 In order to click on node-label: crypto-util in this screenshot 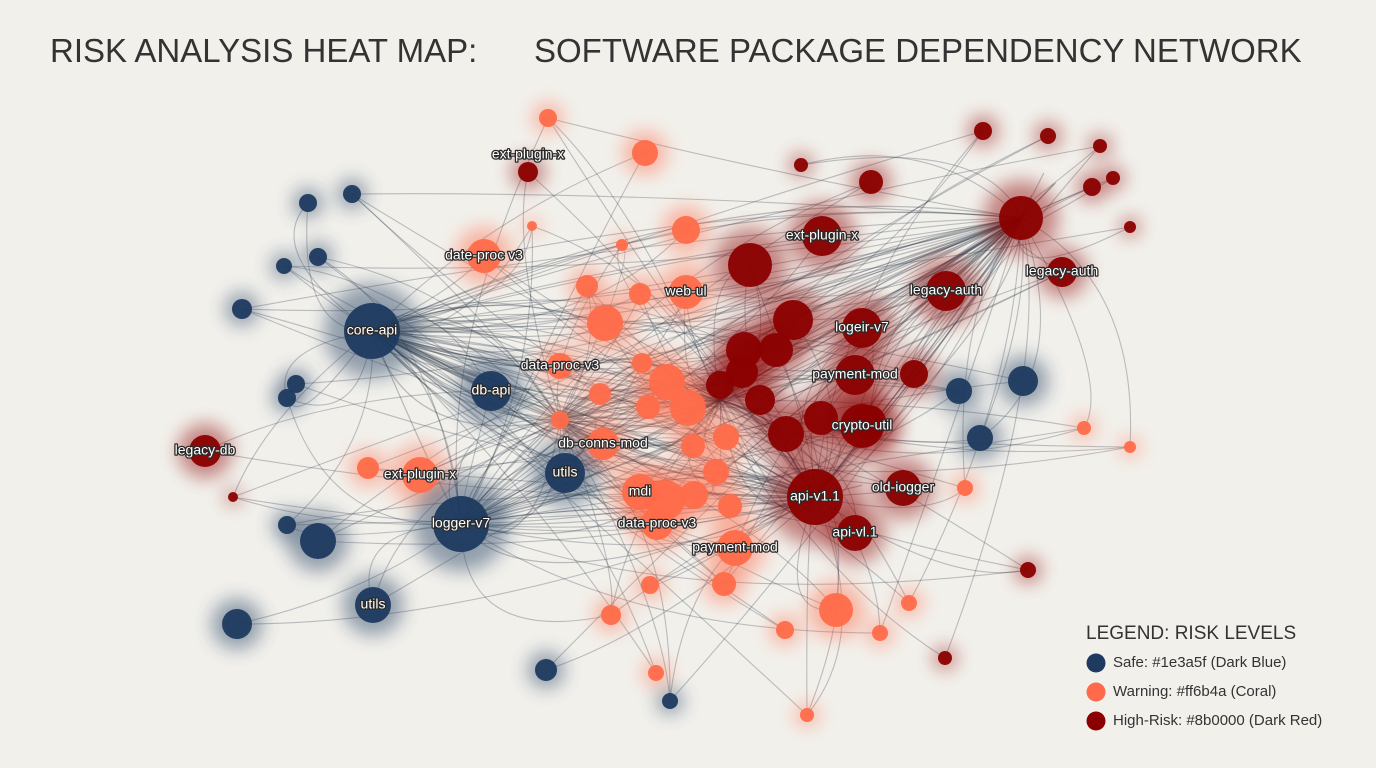, I will do `click(862, 425)`.